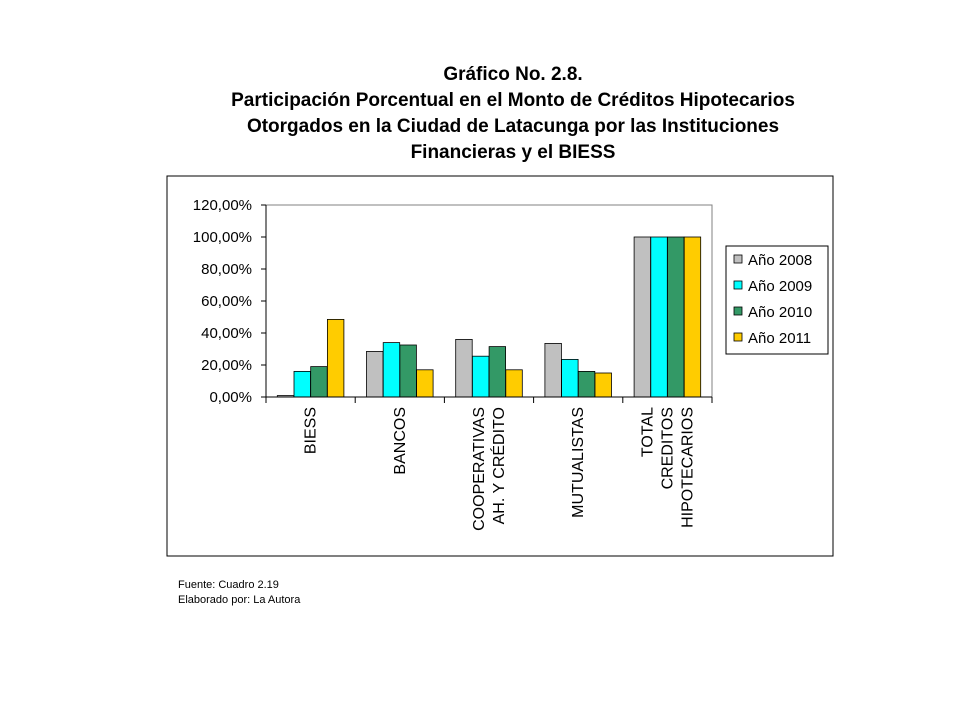 The width and height of the screenshot is (960, 720). Describe the element at coordinates (228, 585) in the screenshot. I see `source-text: Fuente: Cuadro 2.19` at that location.